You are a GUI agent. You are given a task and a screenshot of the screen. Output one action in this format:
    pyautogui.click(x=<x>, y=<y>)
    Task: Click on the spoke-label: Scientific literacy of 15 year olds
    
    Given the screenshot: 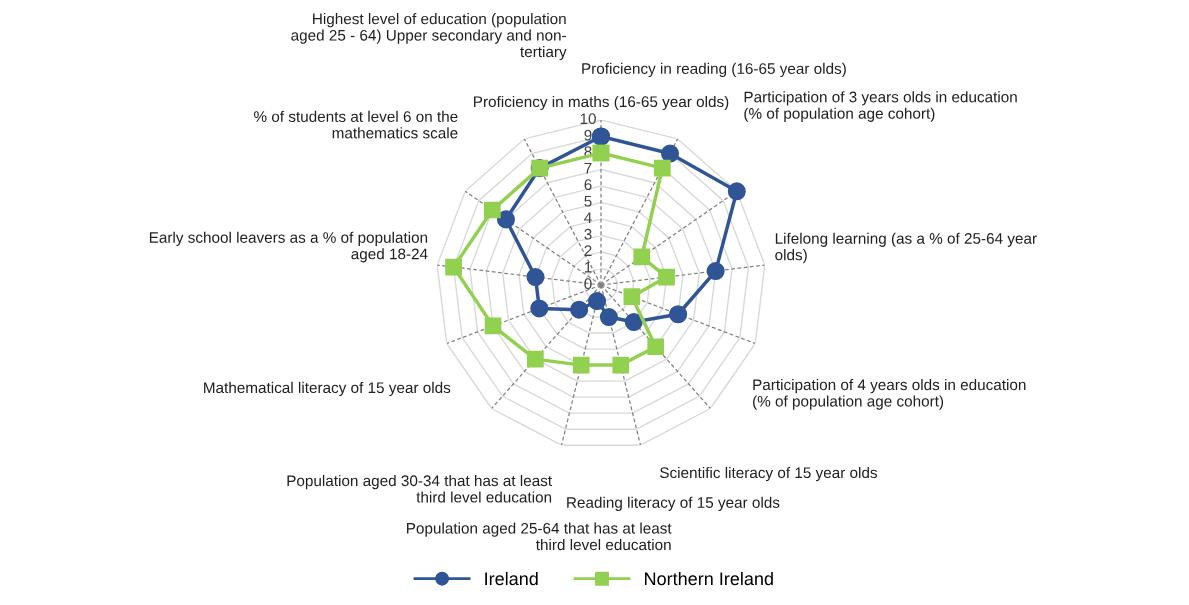 What is the action you would take?
    pyautogui.click(x=769, y=474)
    